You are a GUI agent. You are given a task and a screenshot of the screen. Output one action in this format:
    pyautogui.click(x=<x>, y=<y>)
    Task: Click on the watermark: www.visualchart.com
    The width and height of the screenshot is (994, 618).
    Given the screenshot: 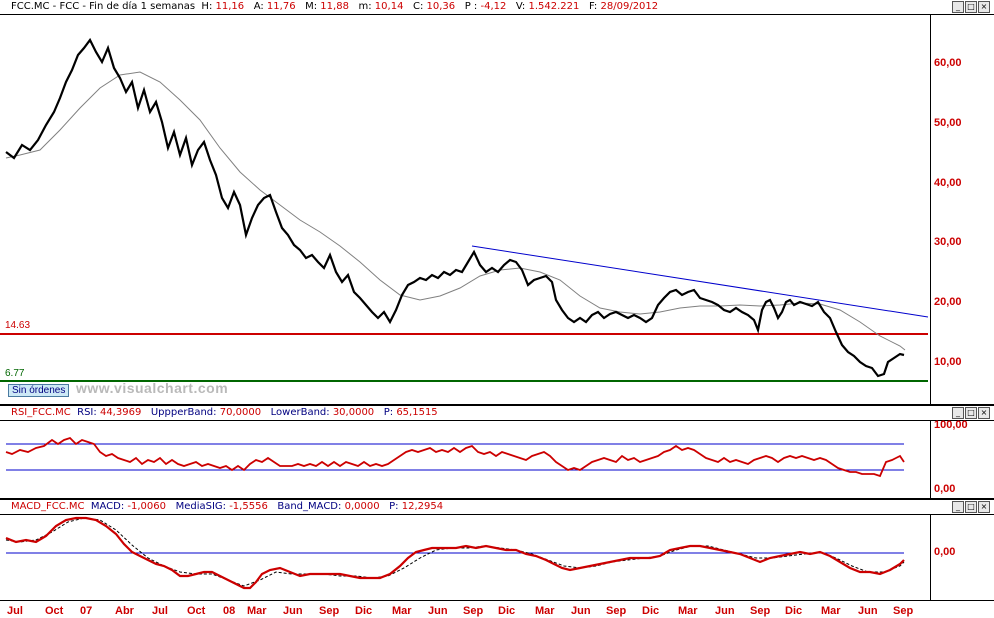 What is the action you would take?
    pyautogui.click(x=152, y=388)
    